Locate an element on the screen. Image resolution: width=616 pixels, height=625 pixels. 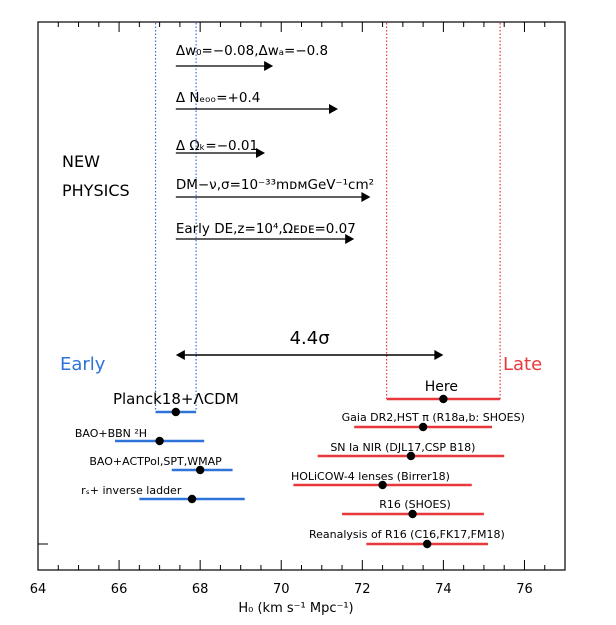
x-tick-label: 72 is located at coordinates (362, 589).